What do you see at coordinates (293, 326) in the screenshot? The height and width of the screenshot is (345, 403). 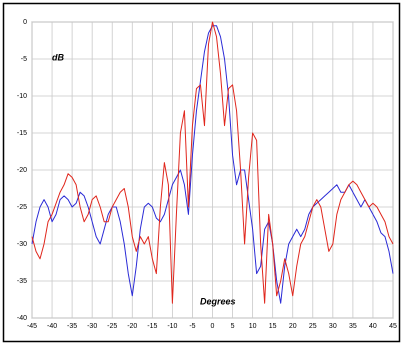 I see `x-tick-label: 20` at bounding box center [293, 326].